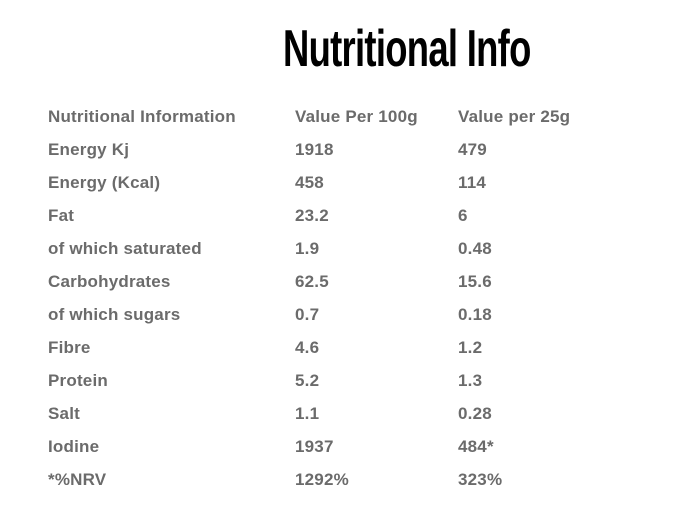 This screenshot has width=677, height=521. Describe the element at coordinates (475, 314) in the screenshot. I see `value-per-25g: 0.18` at that location.